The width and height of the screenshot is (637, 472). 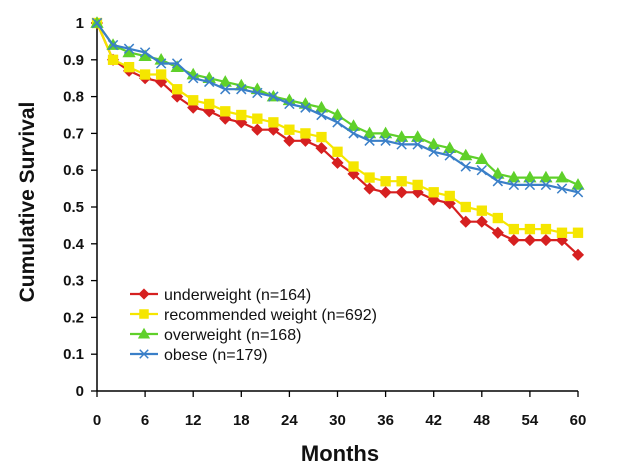 I want to click on x-tick-label: 54, so click(x=530, y=420).